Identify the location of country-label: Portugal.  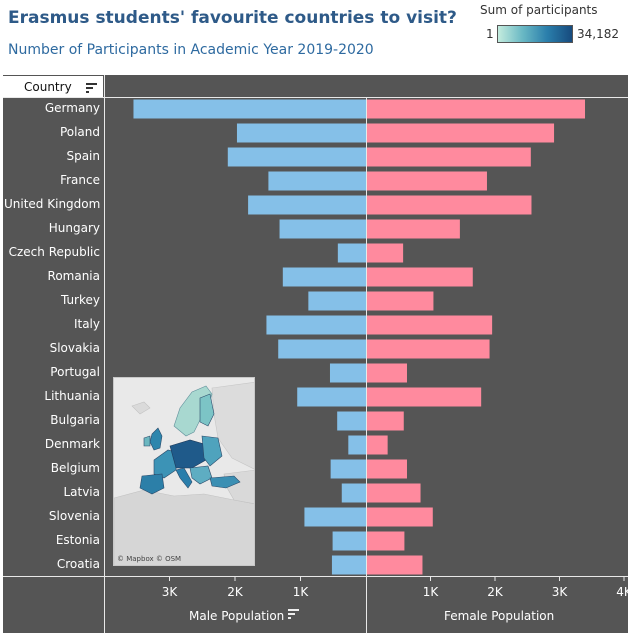
(75, 372).